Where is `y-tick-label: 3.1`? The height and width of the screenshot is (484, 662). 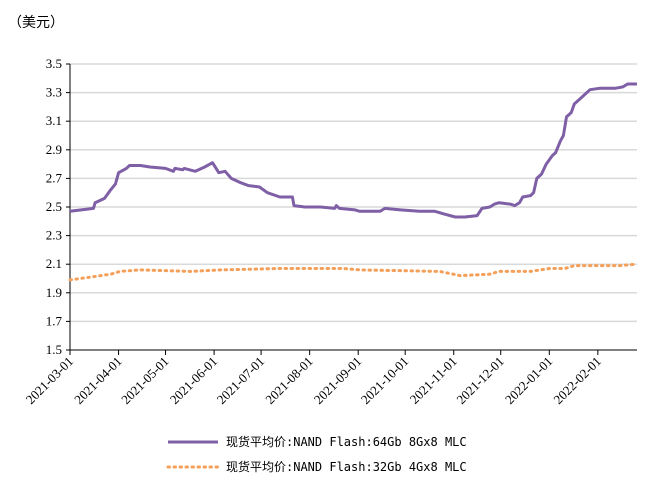
y-tick-label: 3.1 is located at coordinates (54, 120).